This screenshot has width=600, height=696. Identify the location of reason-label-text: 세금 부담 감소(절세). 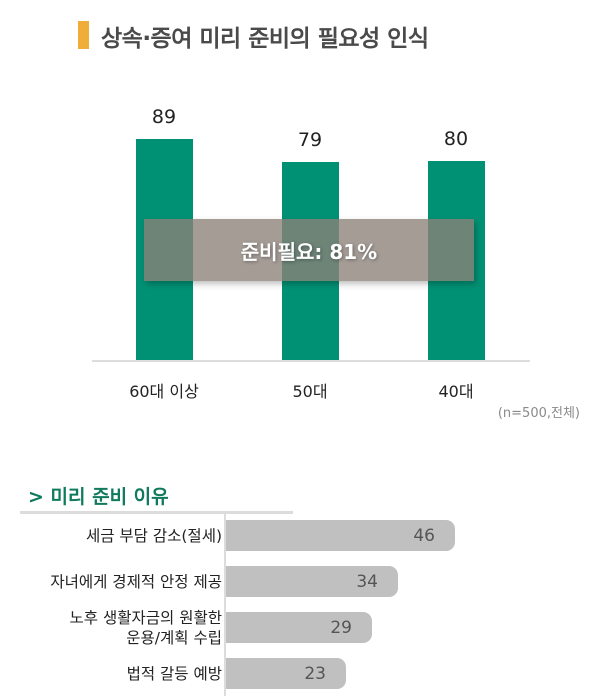
(153, 536).